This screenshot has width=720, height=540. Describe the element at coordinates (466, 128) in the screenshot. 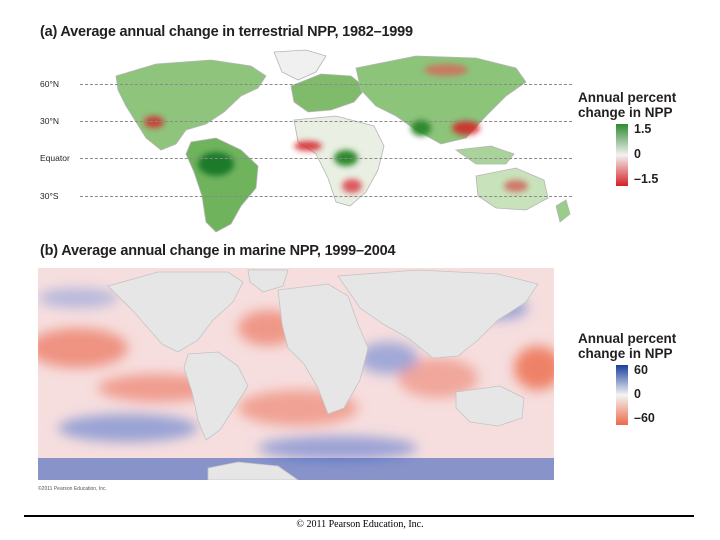

I see `hotspot-china` at that location.